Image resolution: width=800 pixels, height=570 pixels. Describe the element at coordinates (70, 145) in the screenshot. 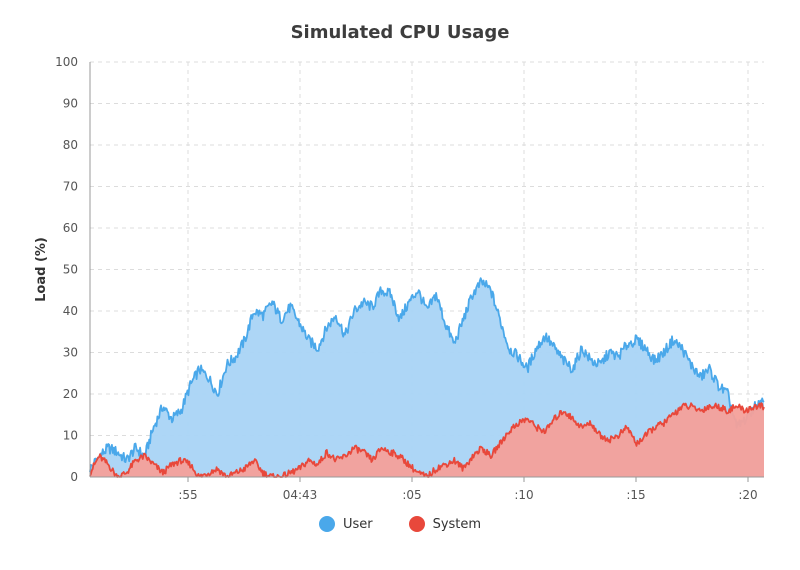

I see `y-tick-label: 80` at that location.